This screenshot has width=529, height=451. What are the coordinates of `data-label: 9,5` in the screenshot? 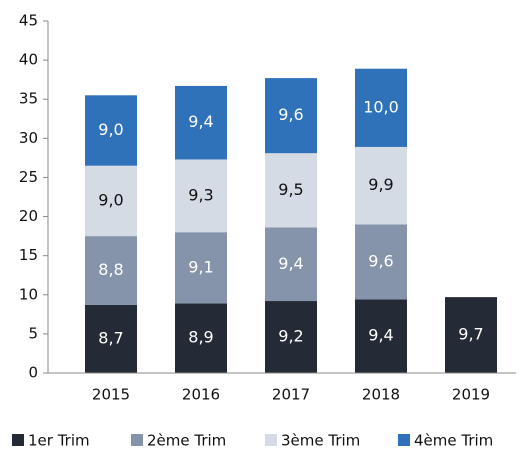 It's located at (290, 189).